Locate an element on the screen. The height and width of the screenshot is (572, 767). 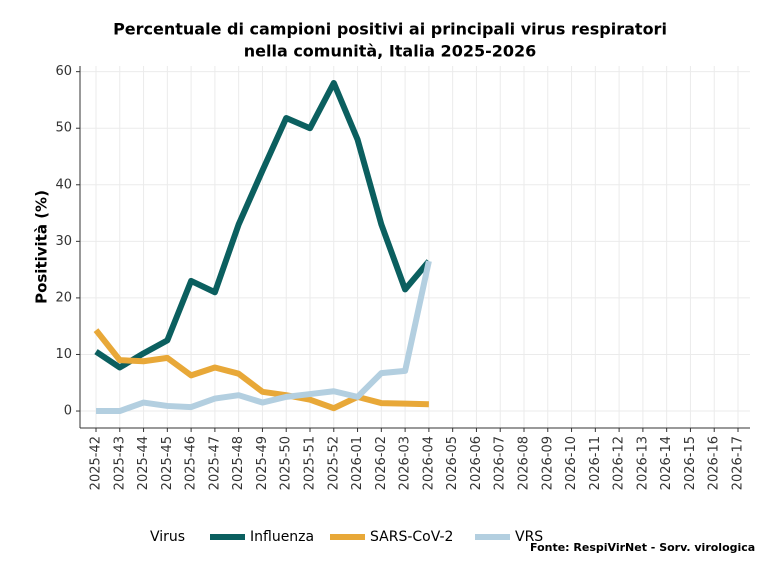
x-tick-label: 2025-48 is located at coordinates (238, 463).